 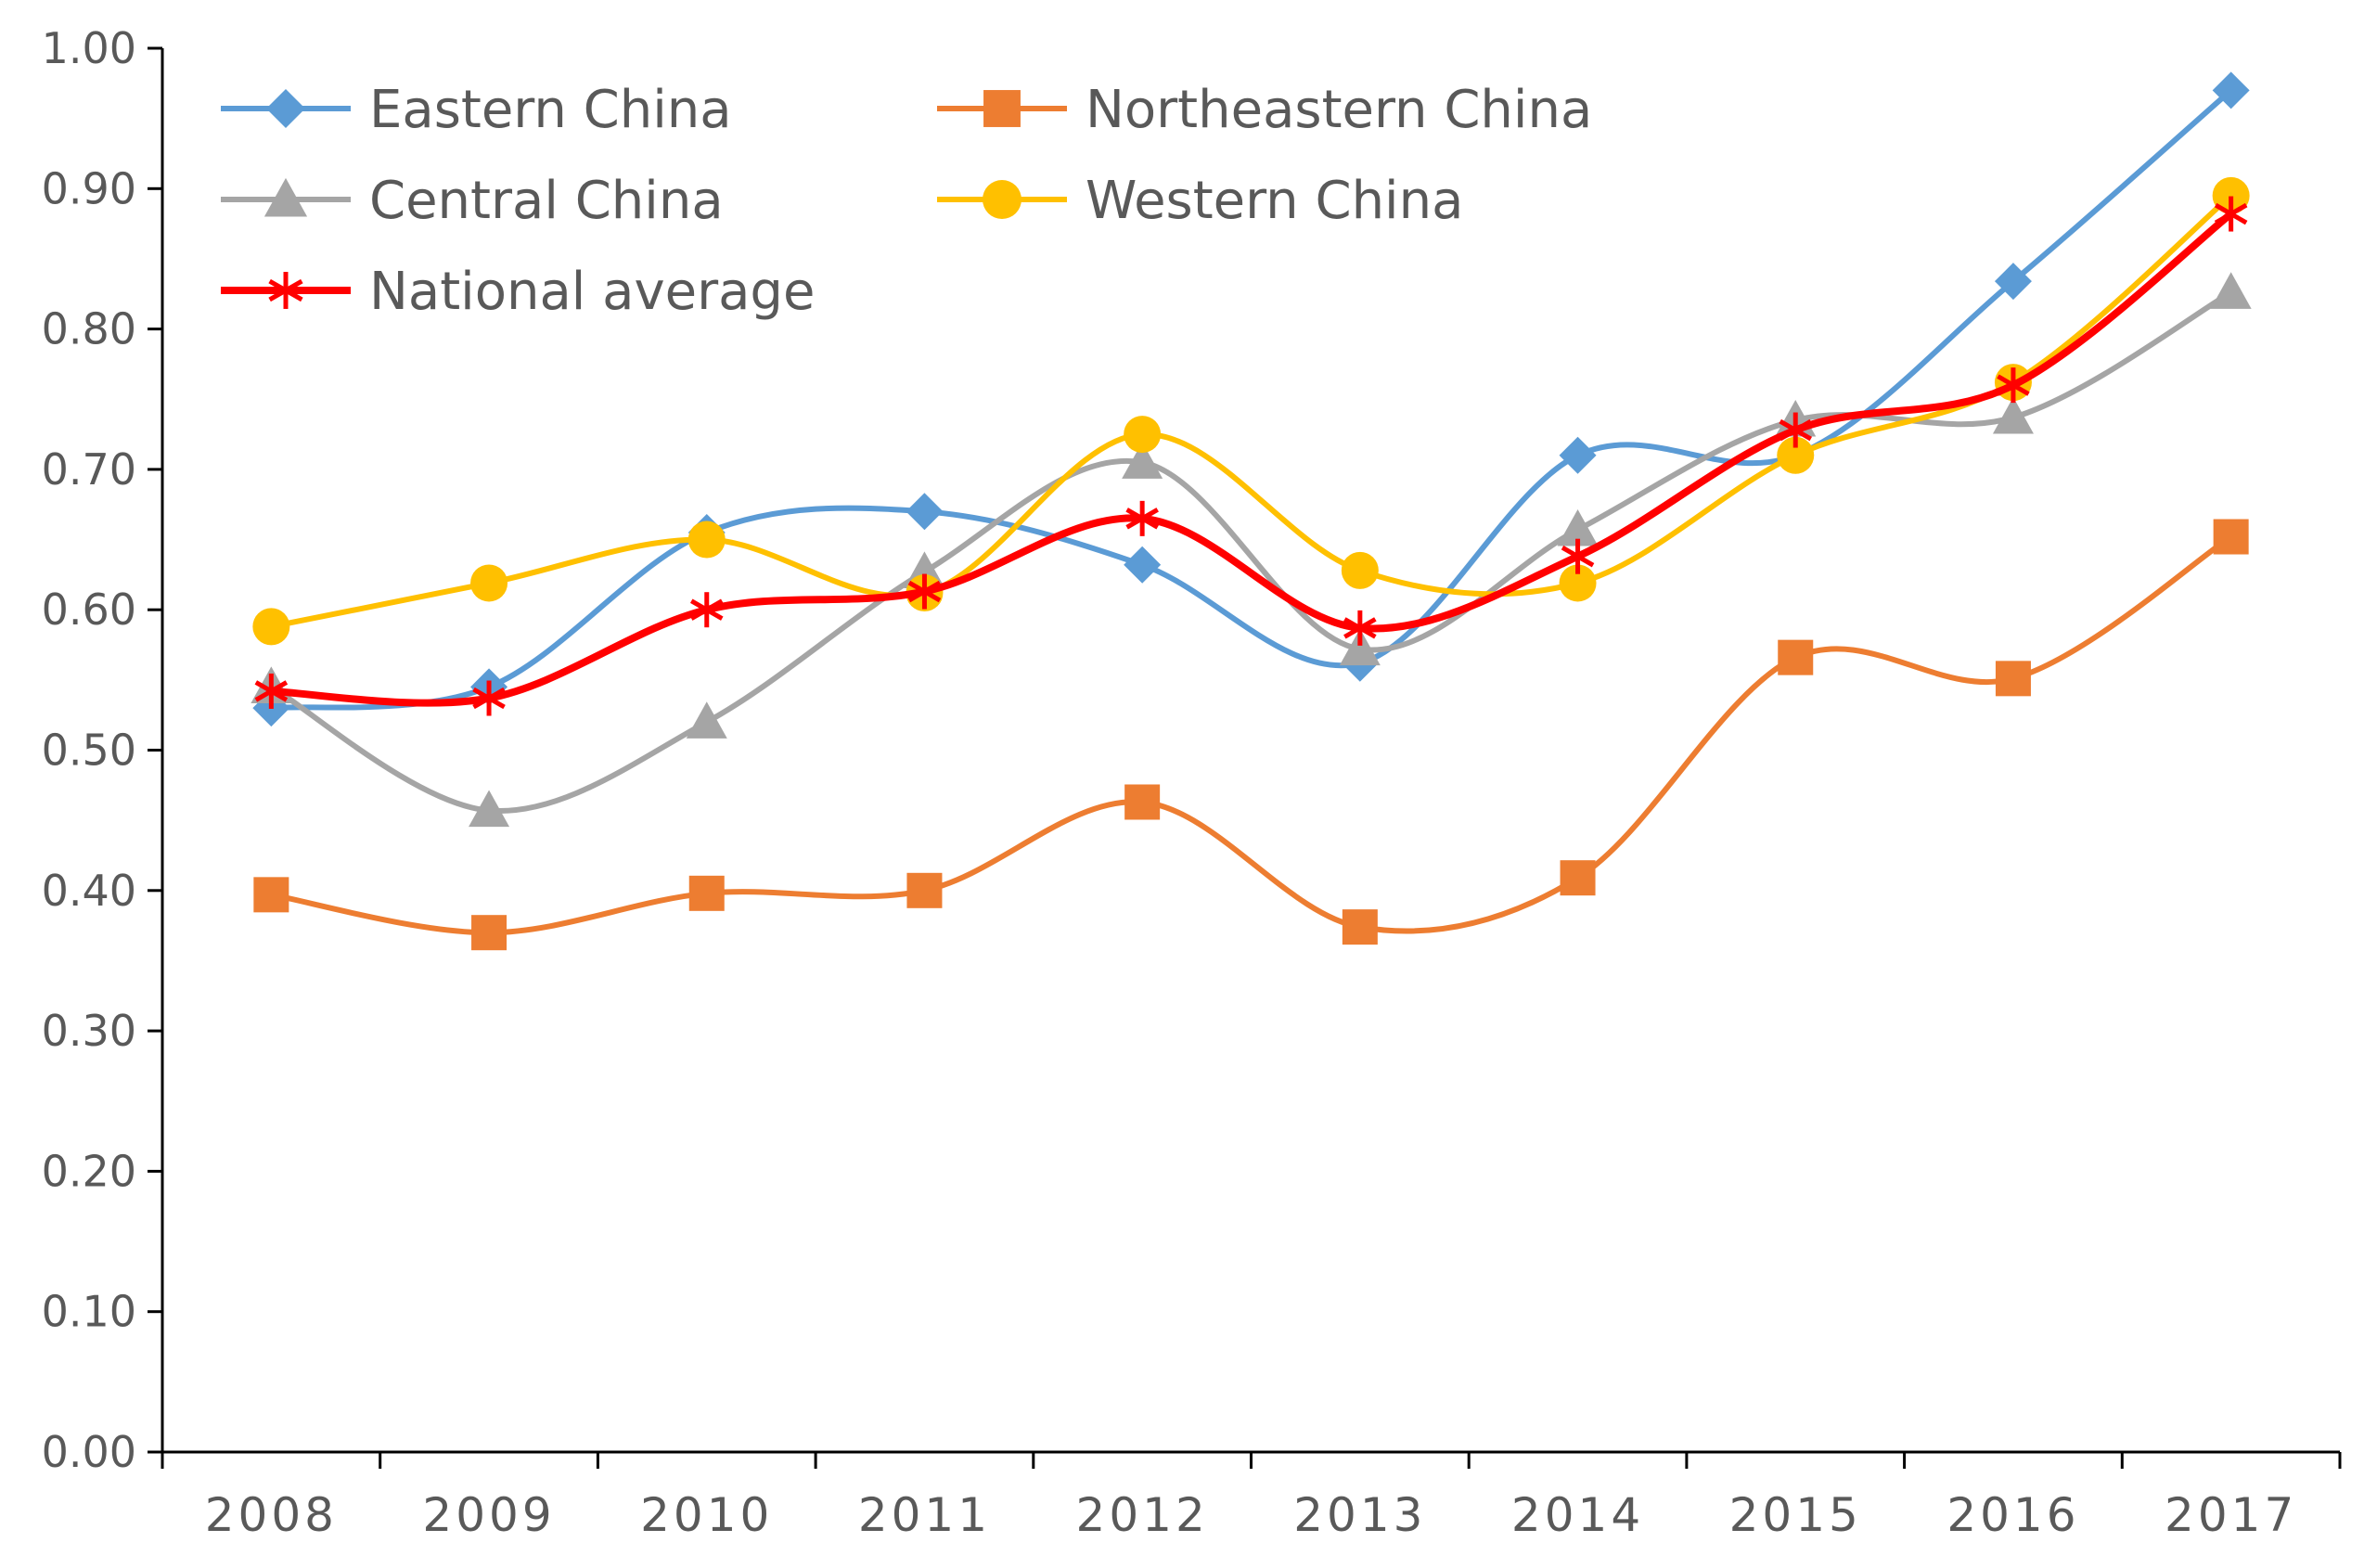 What do you see at coordinates (89, 188) in the screenshot?
I see `y-tick-label: 0.90` at bounding box center [89, 188].